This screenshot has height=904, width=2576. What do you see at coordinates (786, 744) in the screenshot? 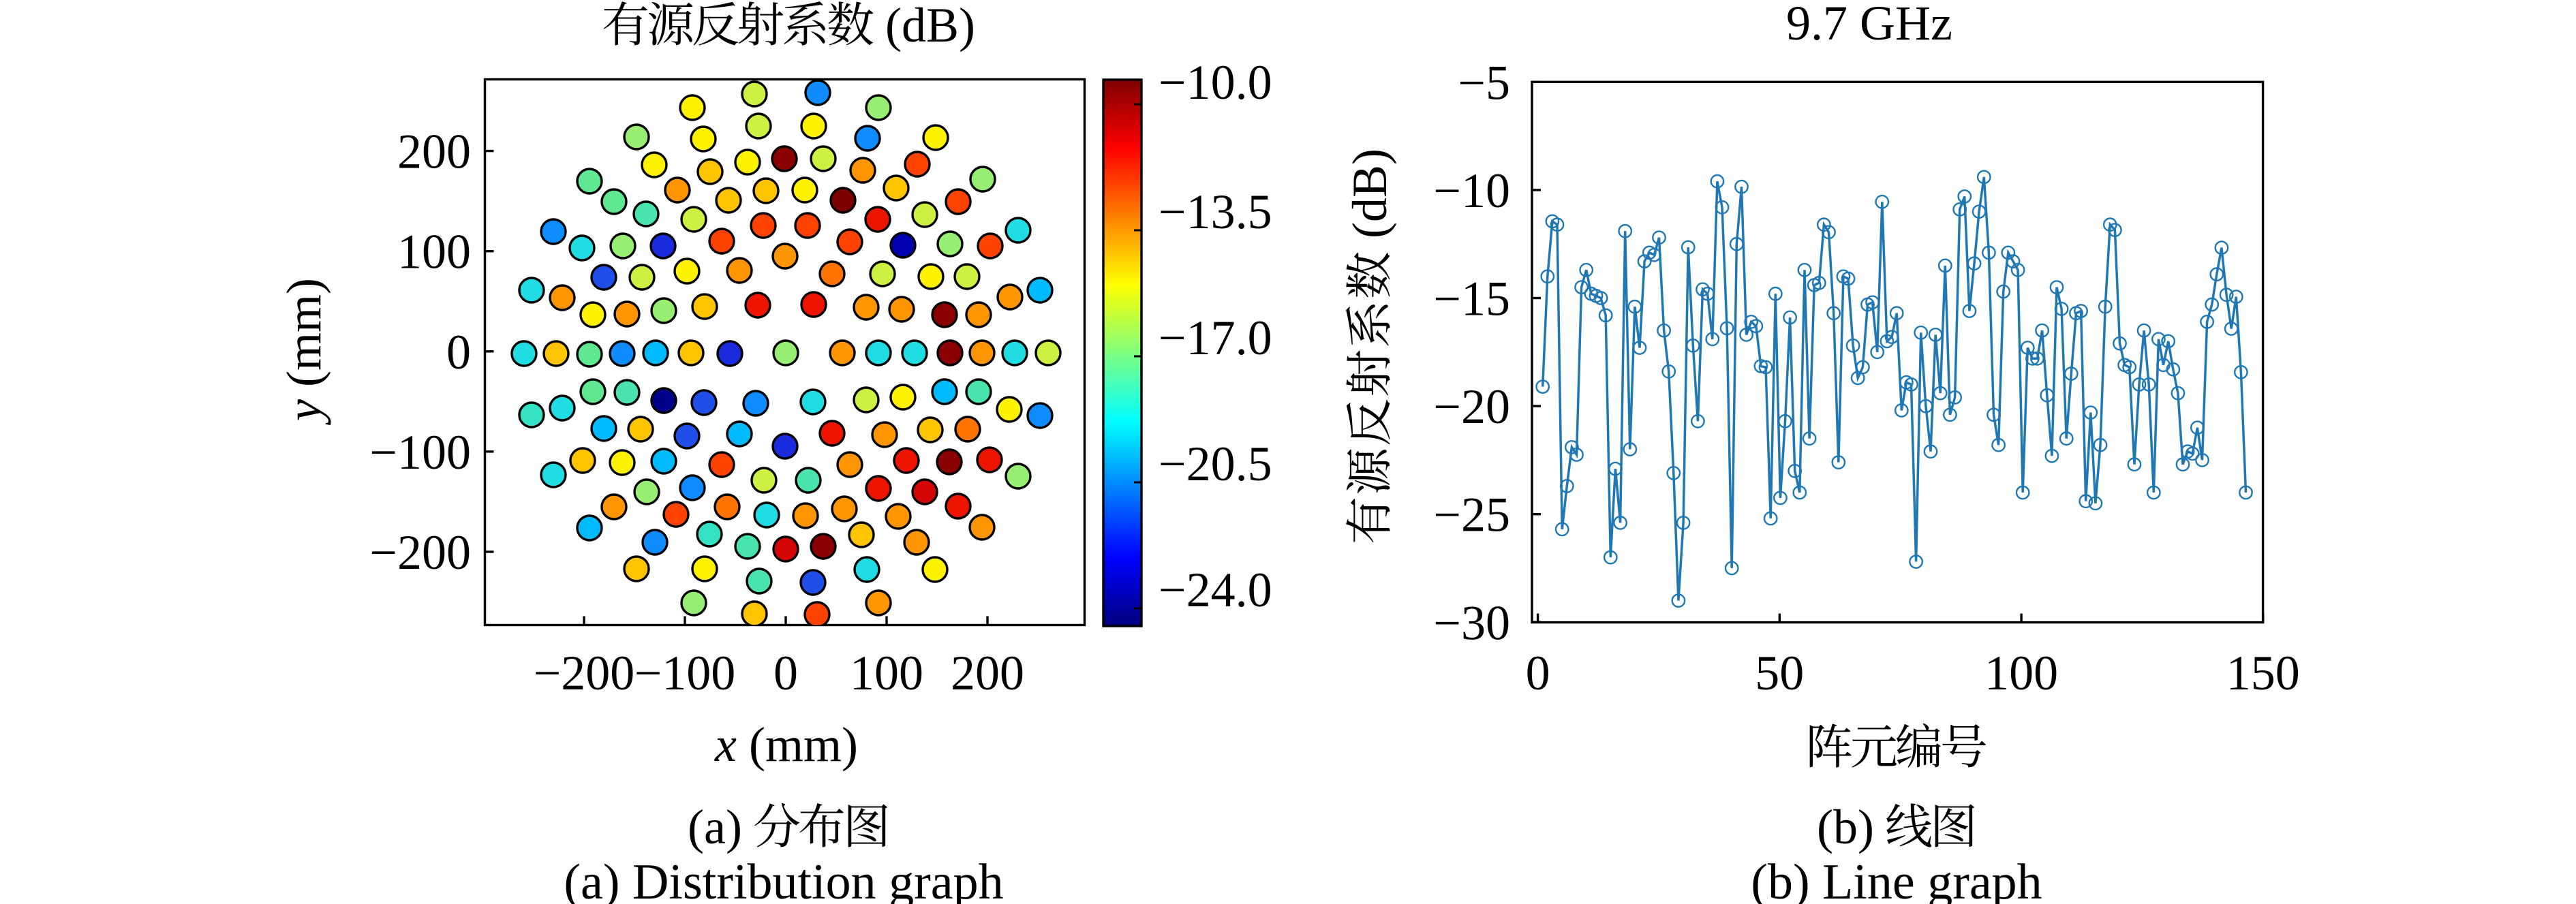
I see `svg-text: x (mm)` at bounding box center [786, 744].